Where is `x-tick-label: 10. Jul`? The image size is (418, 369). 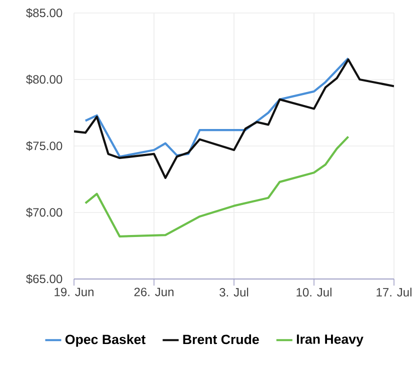 x-tick-label: 10. Jul is located at coordinates (314, 292).